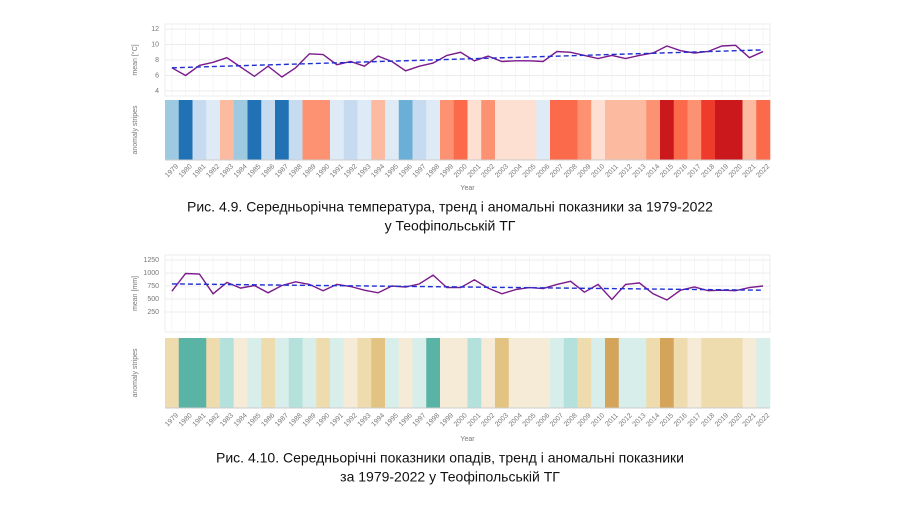 This screenshot has width=900, height=506. What do you see at coordinates (296, 420) in the screenshot?
I see `x-tick-label: 1988` at bounding box center [296, 420].